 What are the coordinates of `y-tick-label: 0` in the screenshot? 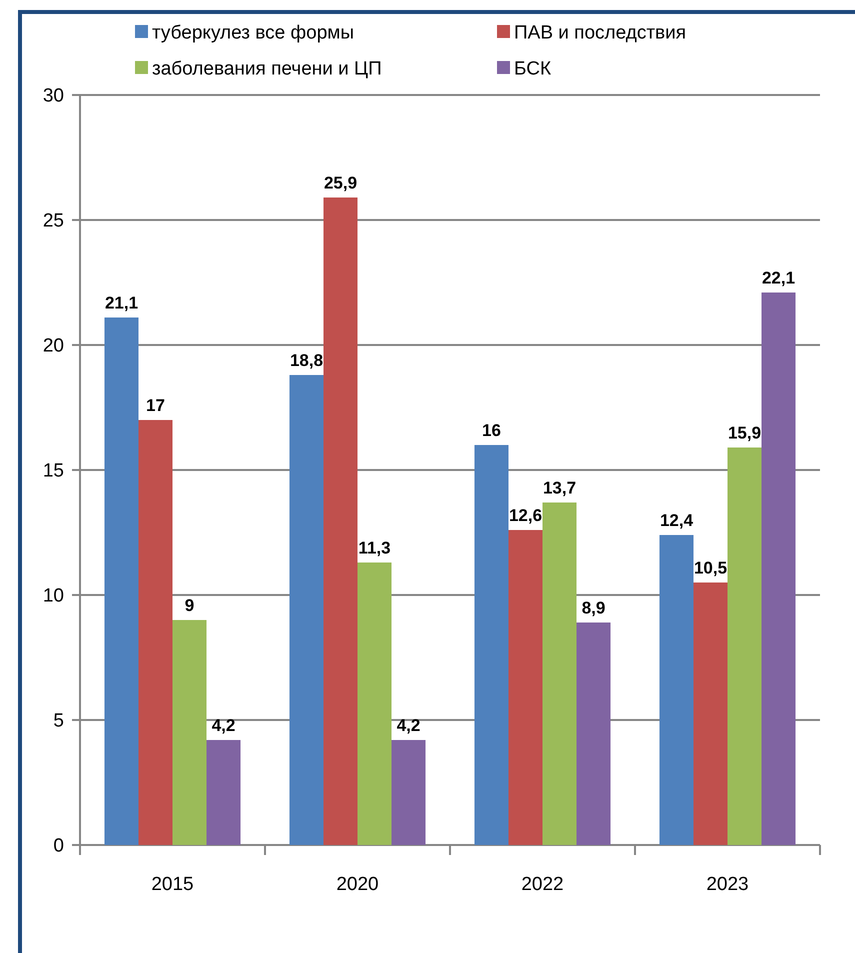 It's located at (58, 846).